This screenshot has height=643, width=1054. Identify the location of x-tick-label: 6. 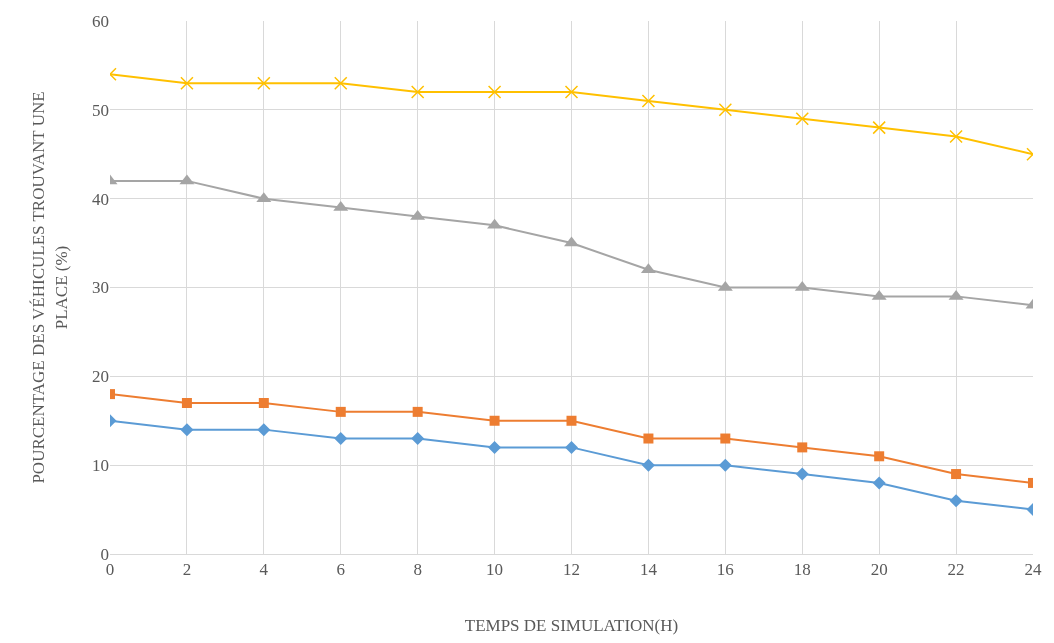
(340, 570).